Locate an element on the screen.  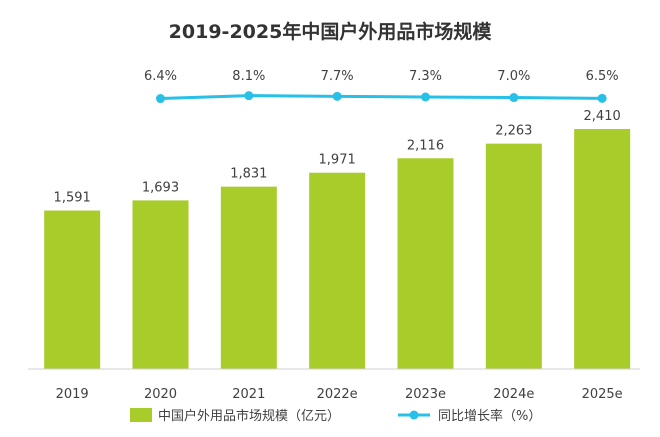
growth-value-label: 7.7% is located at coordinates (337, 76).